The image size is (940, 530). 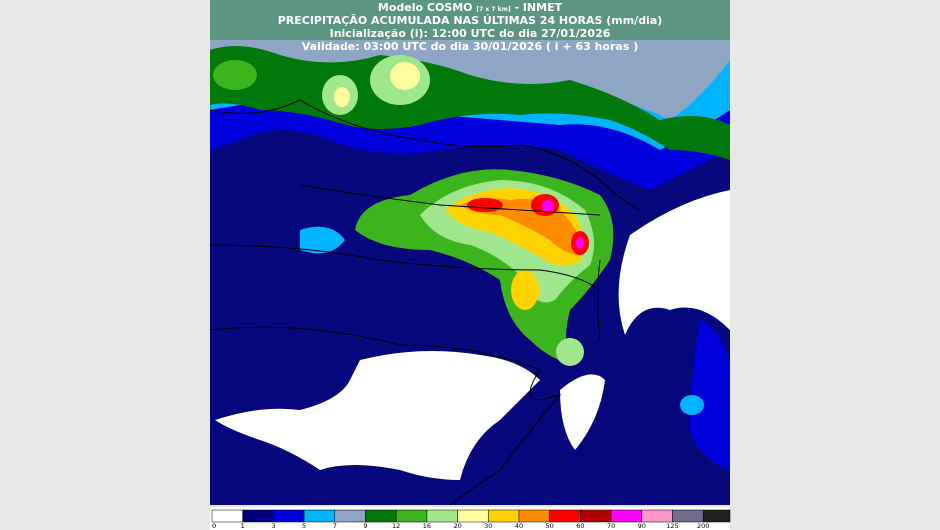 What do you see at coordinates (470, 7) in the screenshot?
I see `title: Modelo COSMO [7 x 7 km] - INMET` at bounding box center [470, 7].